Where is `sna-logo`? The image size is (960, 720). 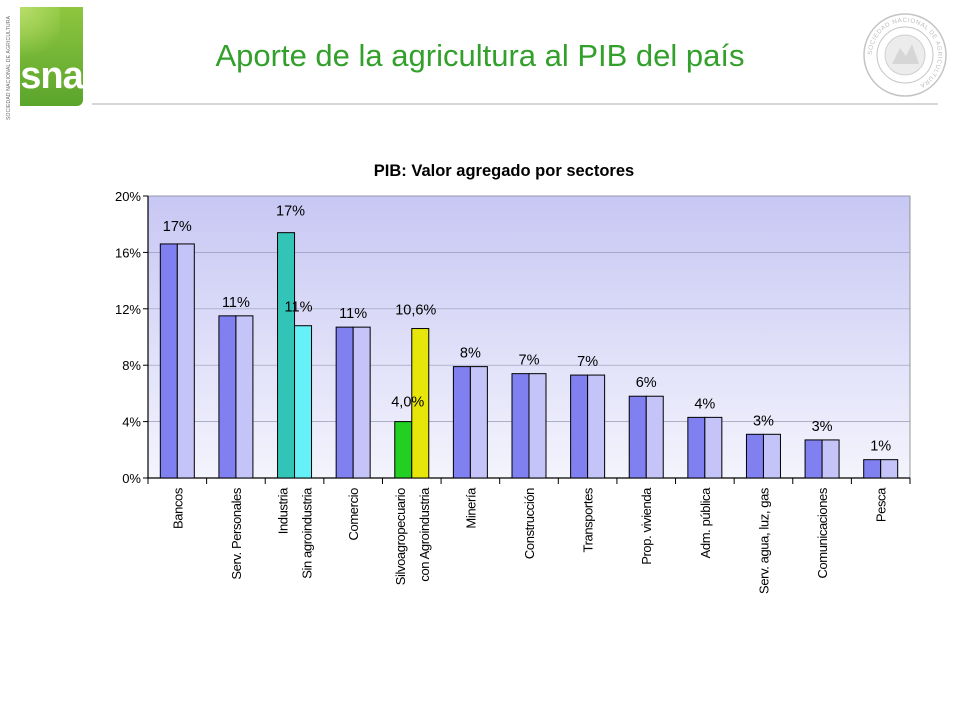
sna-logo is located at coordinates (51, 56).